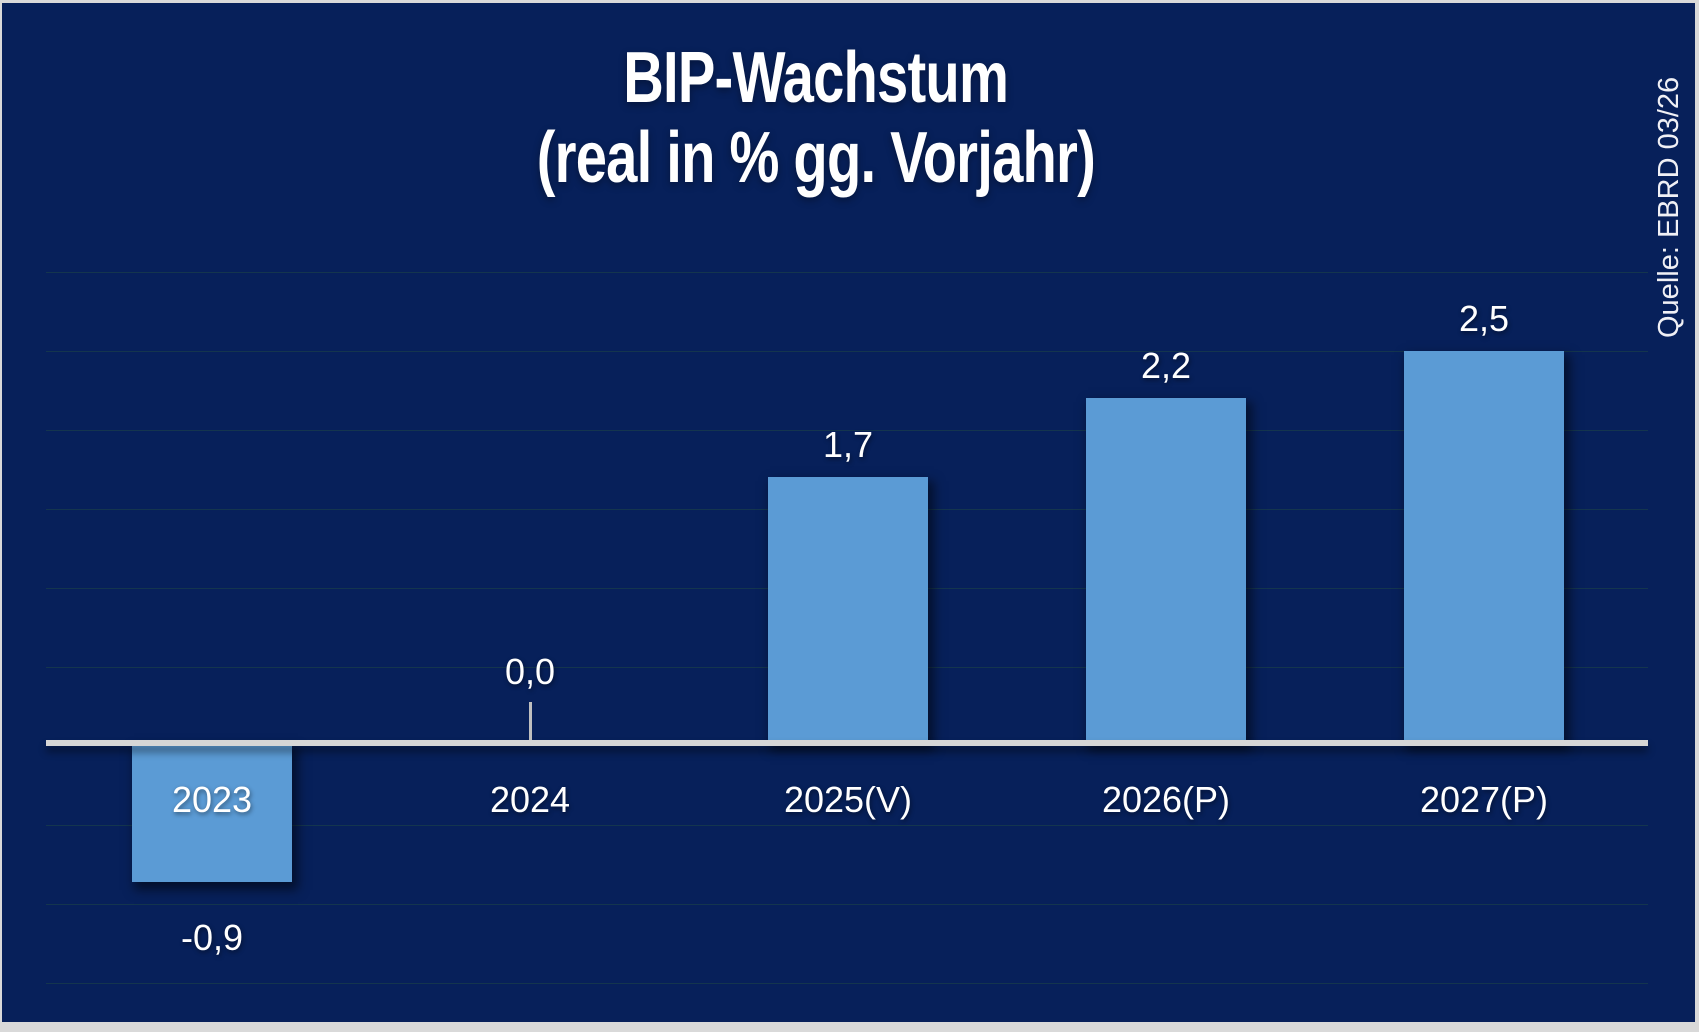 Image resolution: width=1699 pixels, height=1032 pixels. I want to click on value-label-2023: -0,9, so click(212, 937).